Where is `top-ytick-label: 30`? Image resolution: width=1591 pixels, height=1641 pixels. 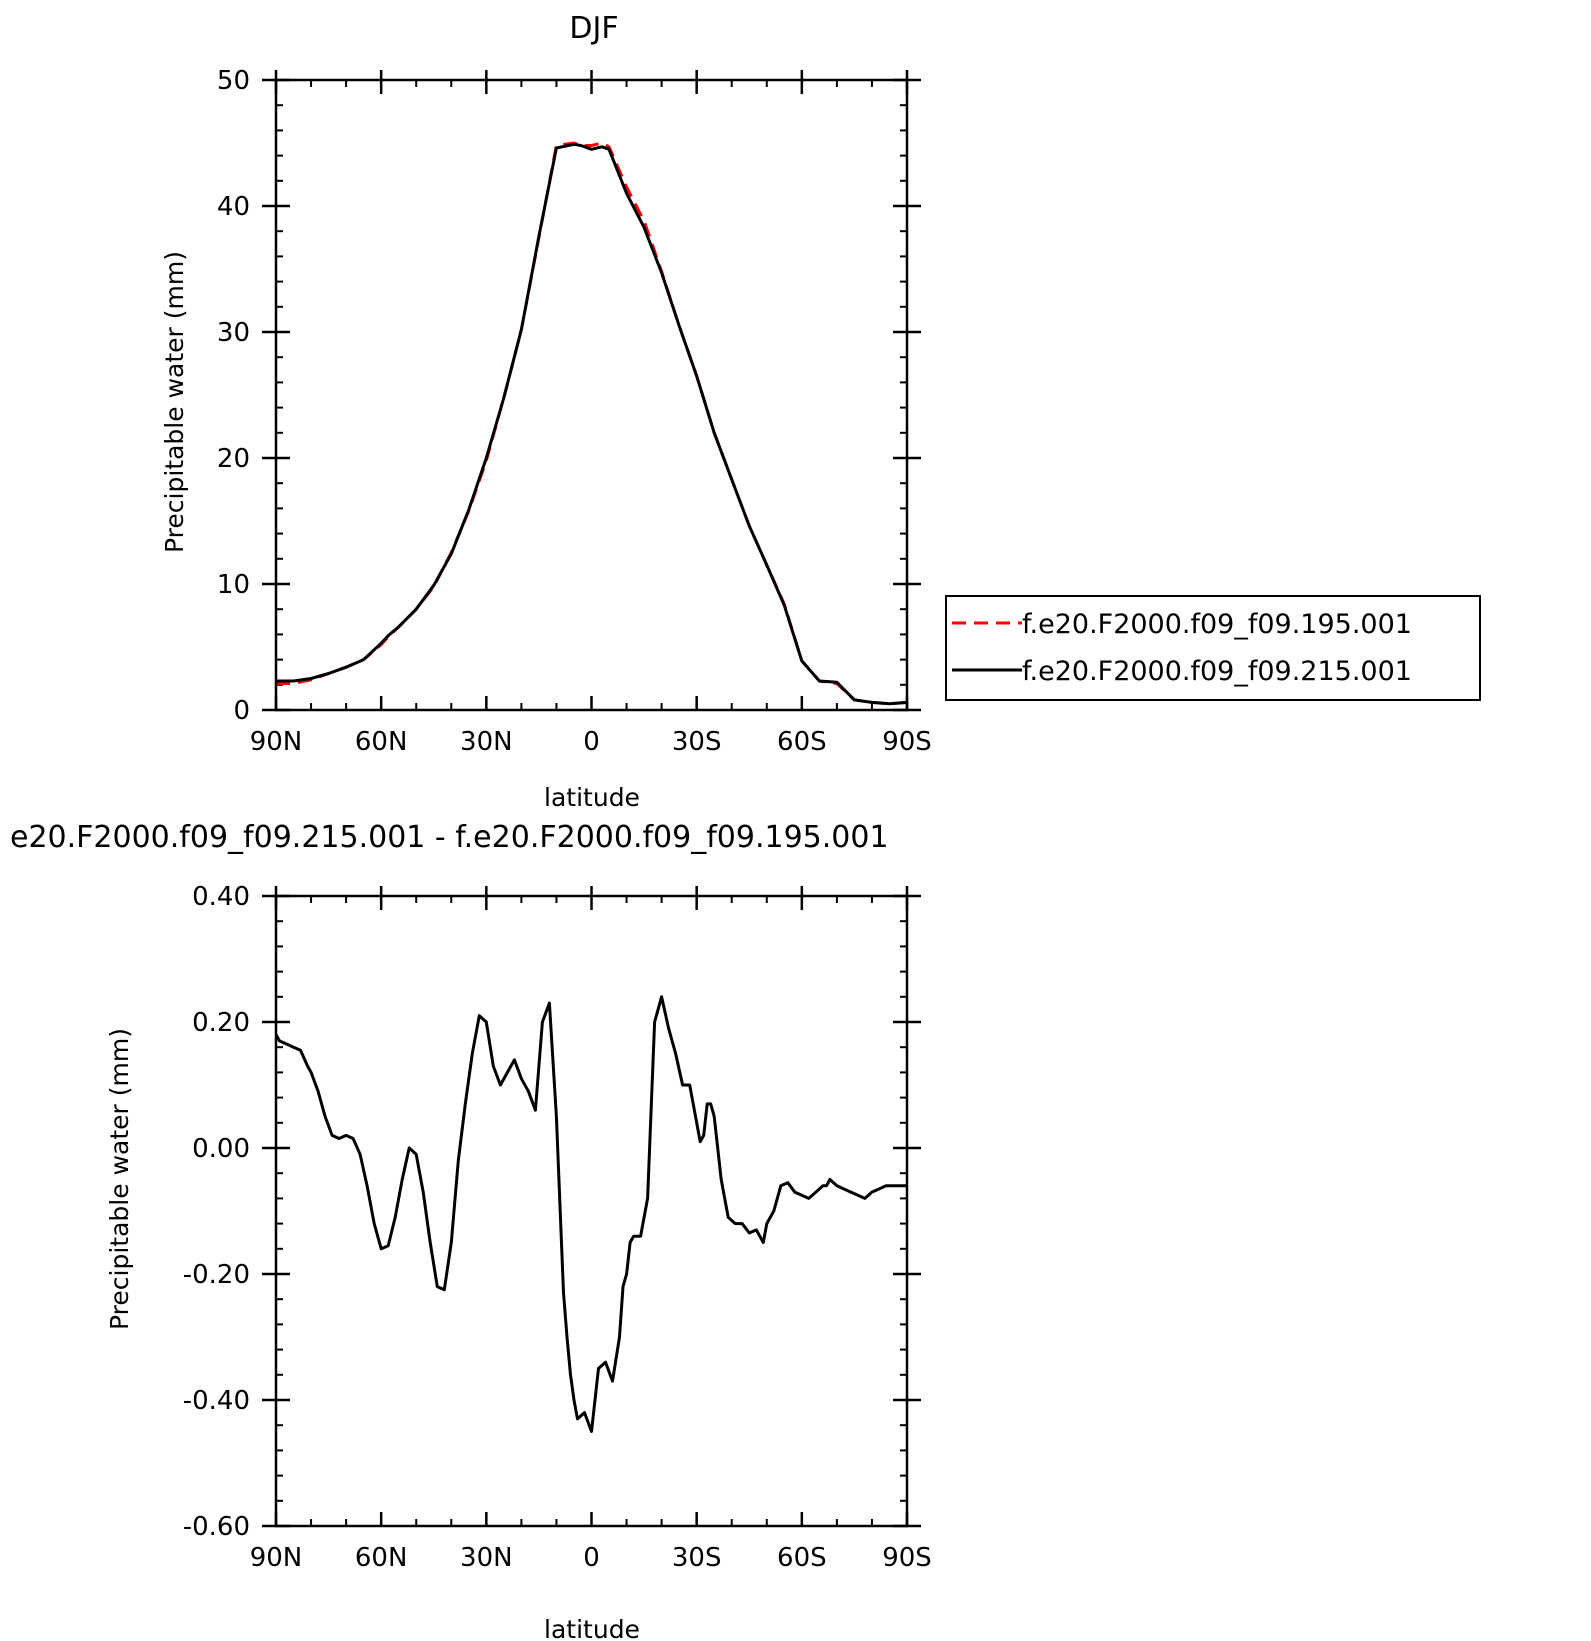
top-ytick-label: 30 is located at coordinates (233, 333).